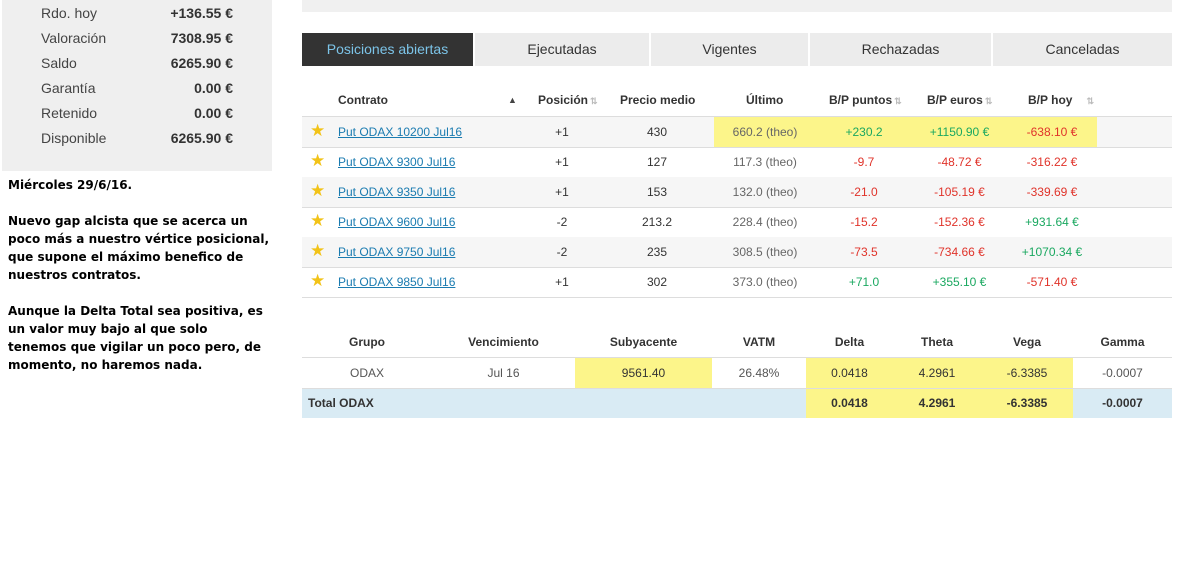  Describe the element at coordinates (74, 38) in the screenshot. I see `account-label: Valoración` at that location.